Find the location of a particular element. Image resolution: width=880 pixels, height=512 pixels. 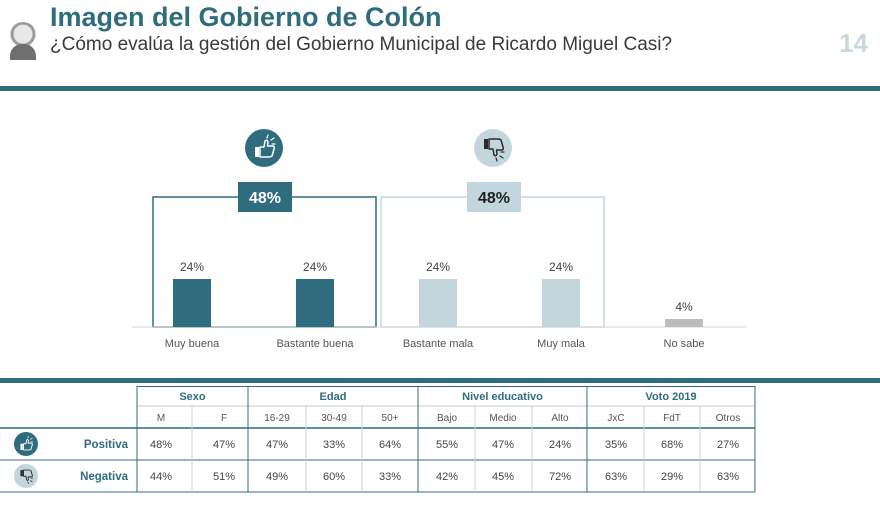

cell-value: 35% is located at coordinates (616, 445).